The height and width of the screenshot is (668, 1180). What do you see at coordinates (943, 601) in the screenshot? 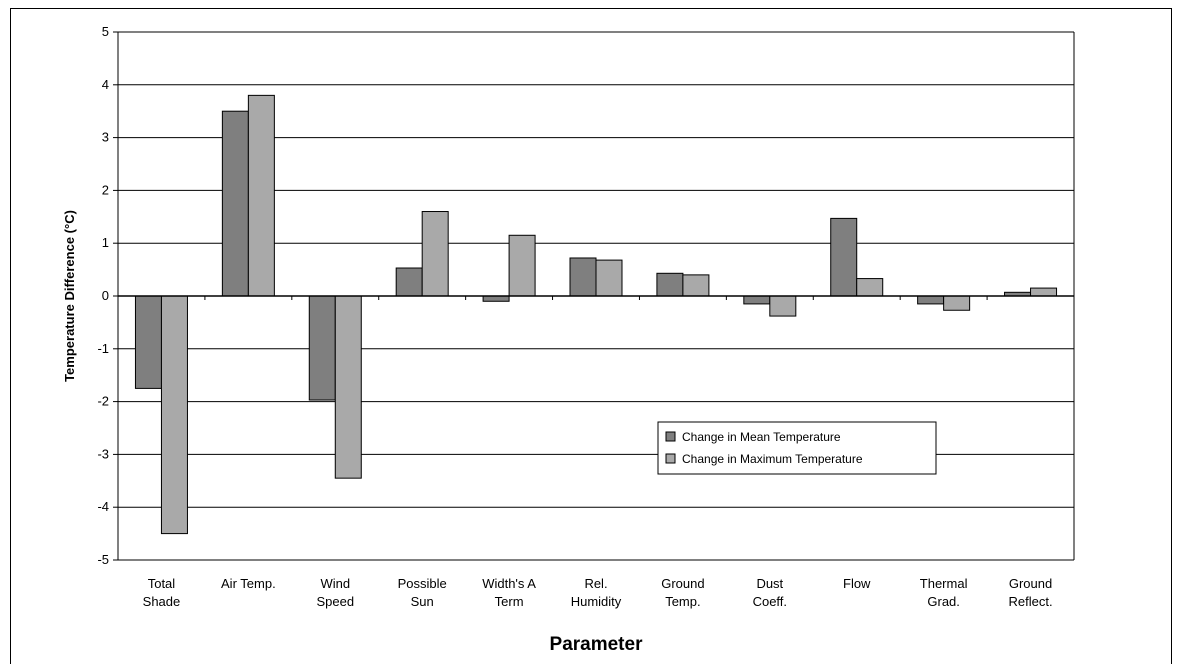
I see `x-category-label: Grad.` at bounding box center [943, 601].